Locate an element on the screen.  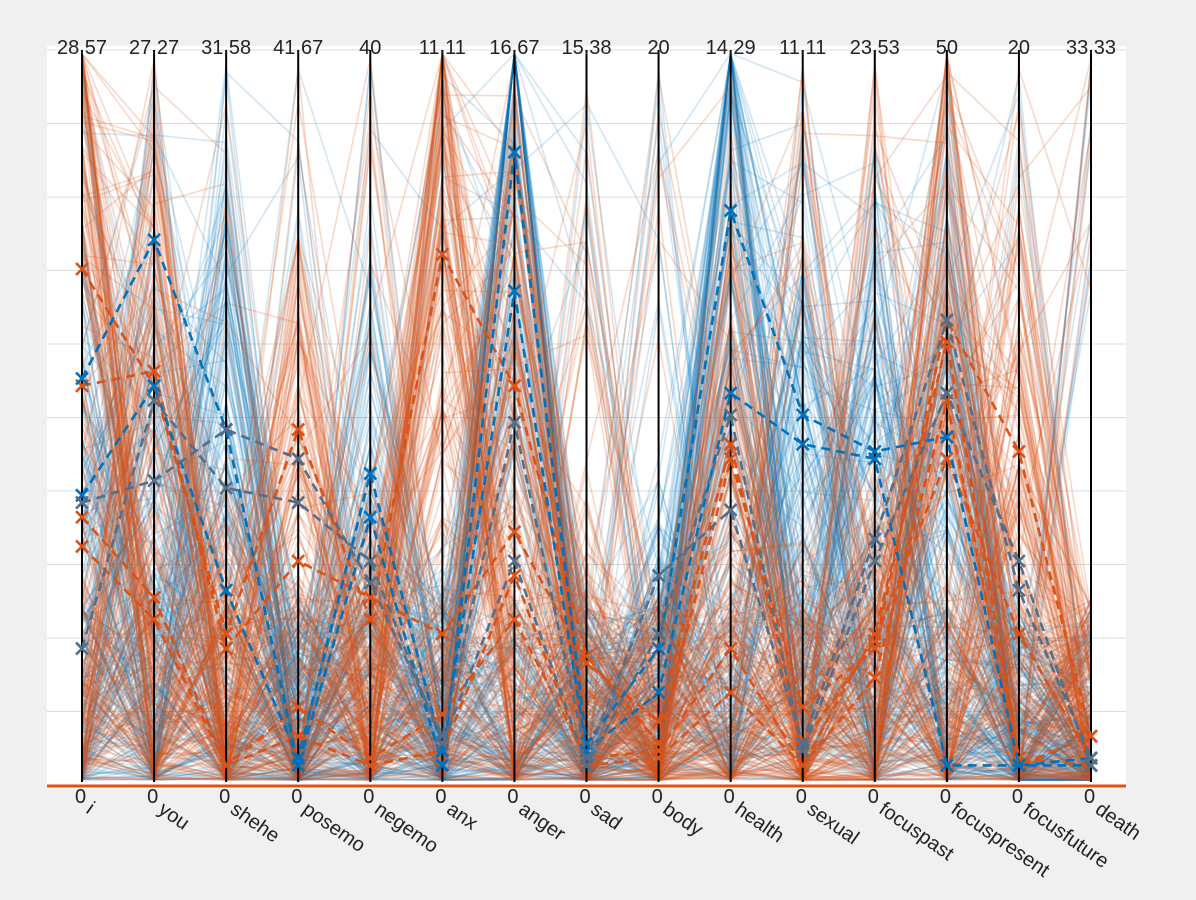
axis-max-label-focuspast: 23.53 is located at coordinates (875, 48).